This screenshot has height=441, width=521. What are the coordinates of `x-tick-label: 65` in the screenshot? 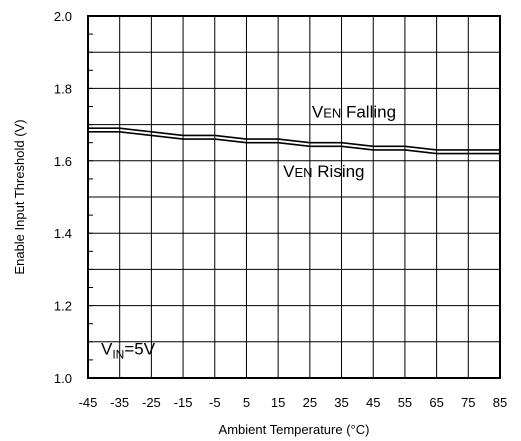 It's located at (436, 402).